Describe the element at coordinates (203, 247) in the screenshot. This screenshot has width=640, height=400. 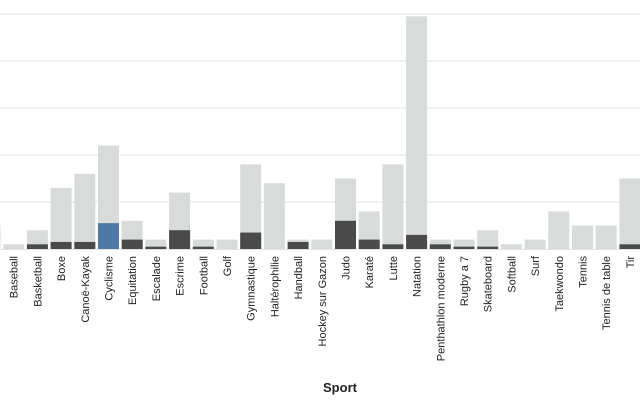
I see `bar-part-football` at that location.